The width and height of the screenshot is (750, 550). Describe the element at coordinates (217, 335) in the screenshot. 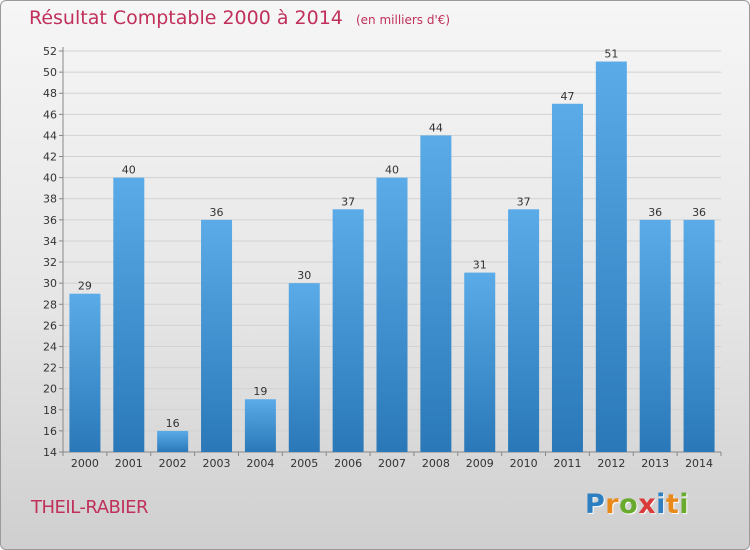

I see `bar-2003` at that location.